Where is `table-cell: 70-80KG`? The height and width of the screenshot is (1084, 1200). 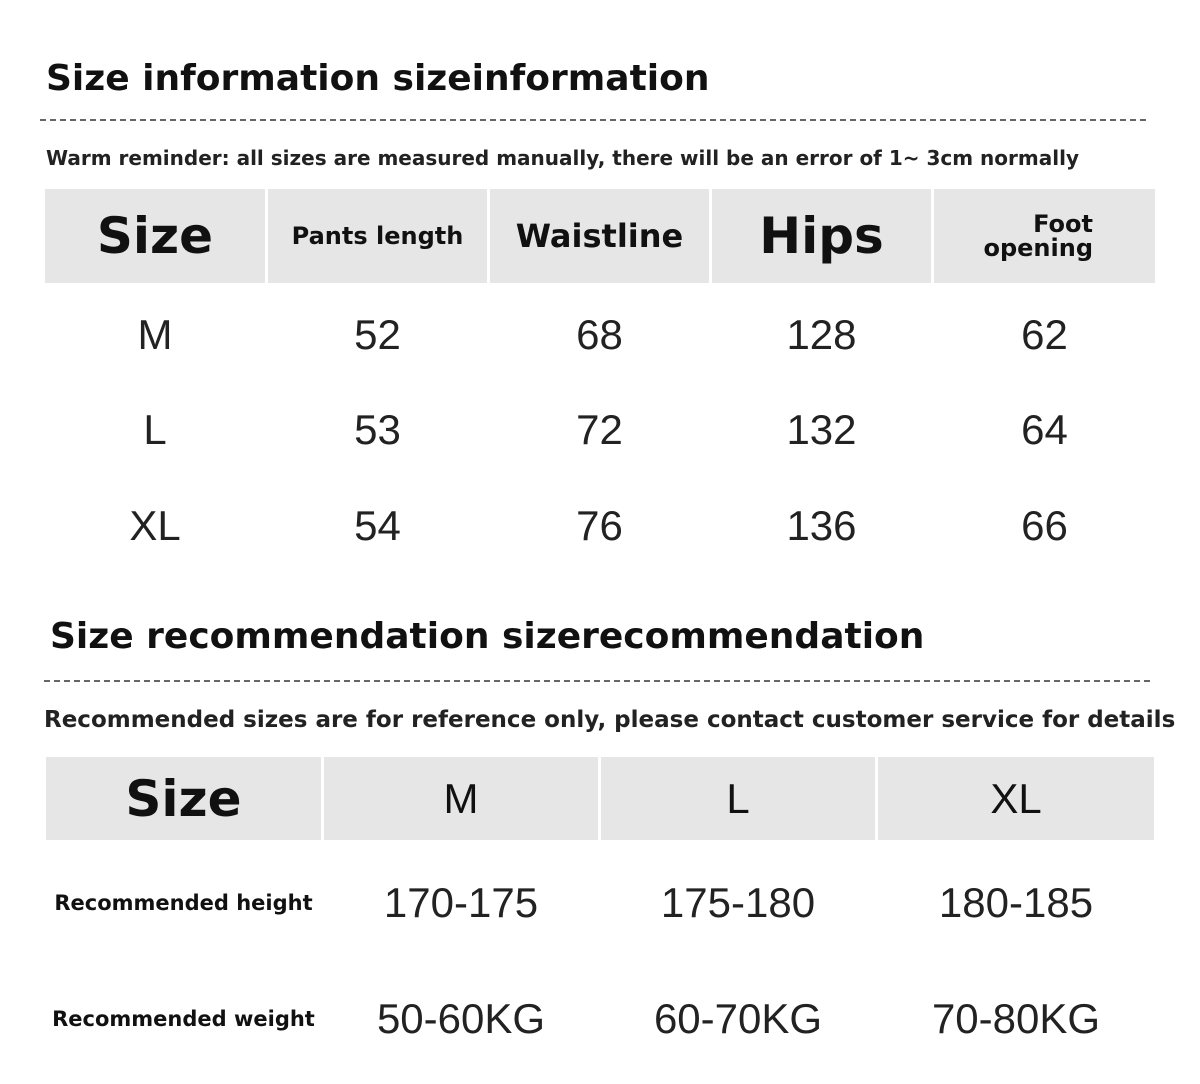
table-cell: 70-80KG is located at coordinates (1016, 1018).